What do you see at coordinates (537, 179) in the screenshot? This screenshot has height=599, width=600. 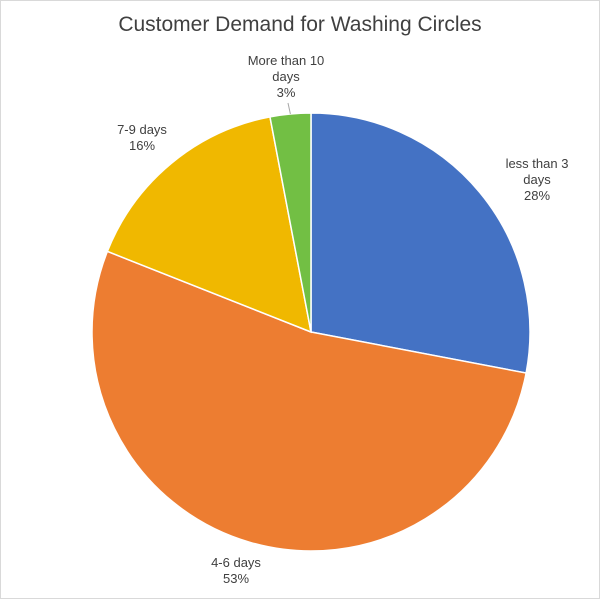 I see `data-label-less-than-3-days: less than 3 days 28%` at bounding box center [537, 179].